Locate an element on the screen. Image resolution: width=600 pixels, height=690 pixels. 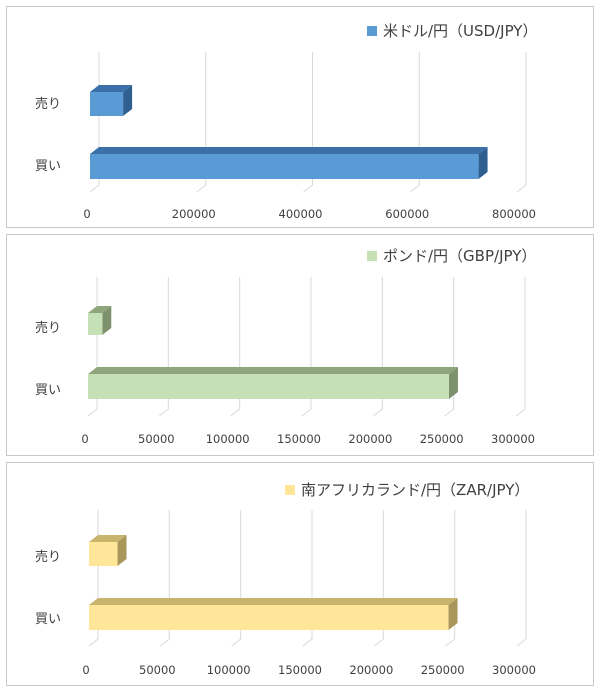
tick-label-4: 800000 is located at coordinates (514, 214).